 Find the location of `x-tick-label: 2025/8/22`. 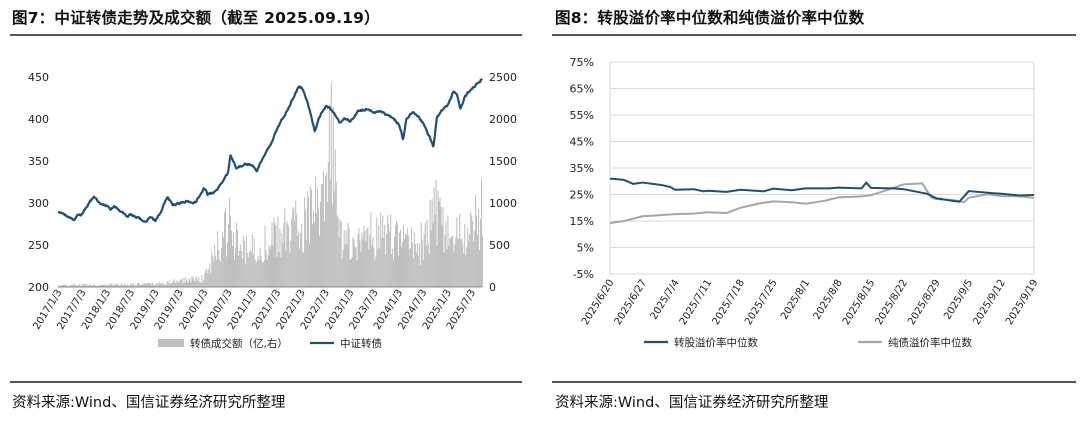

x-tick-label: 2025/8/22 is located at coordinates (892, 302).